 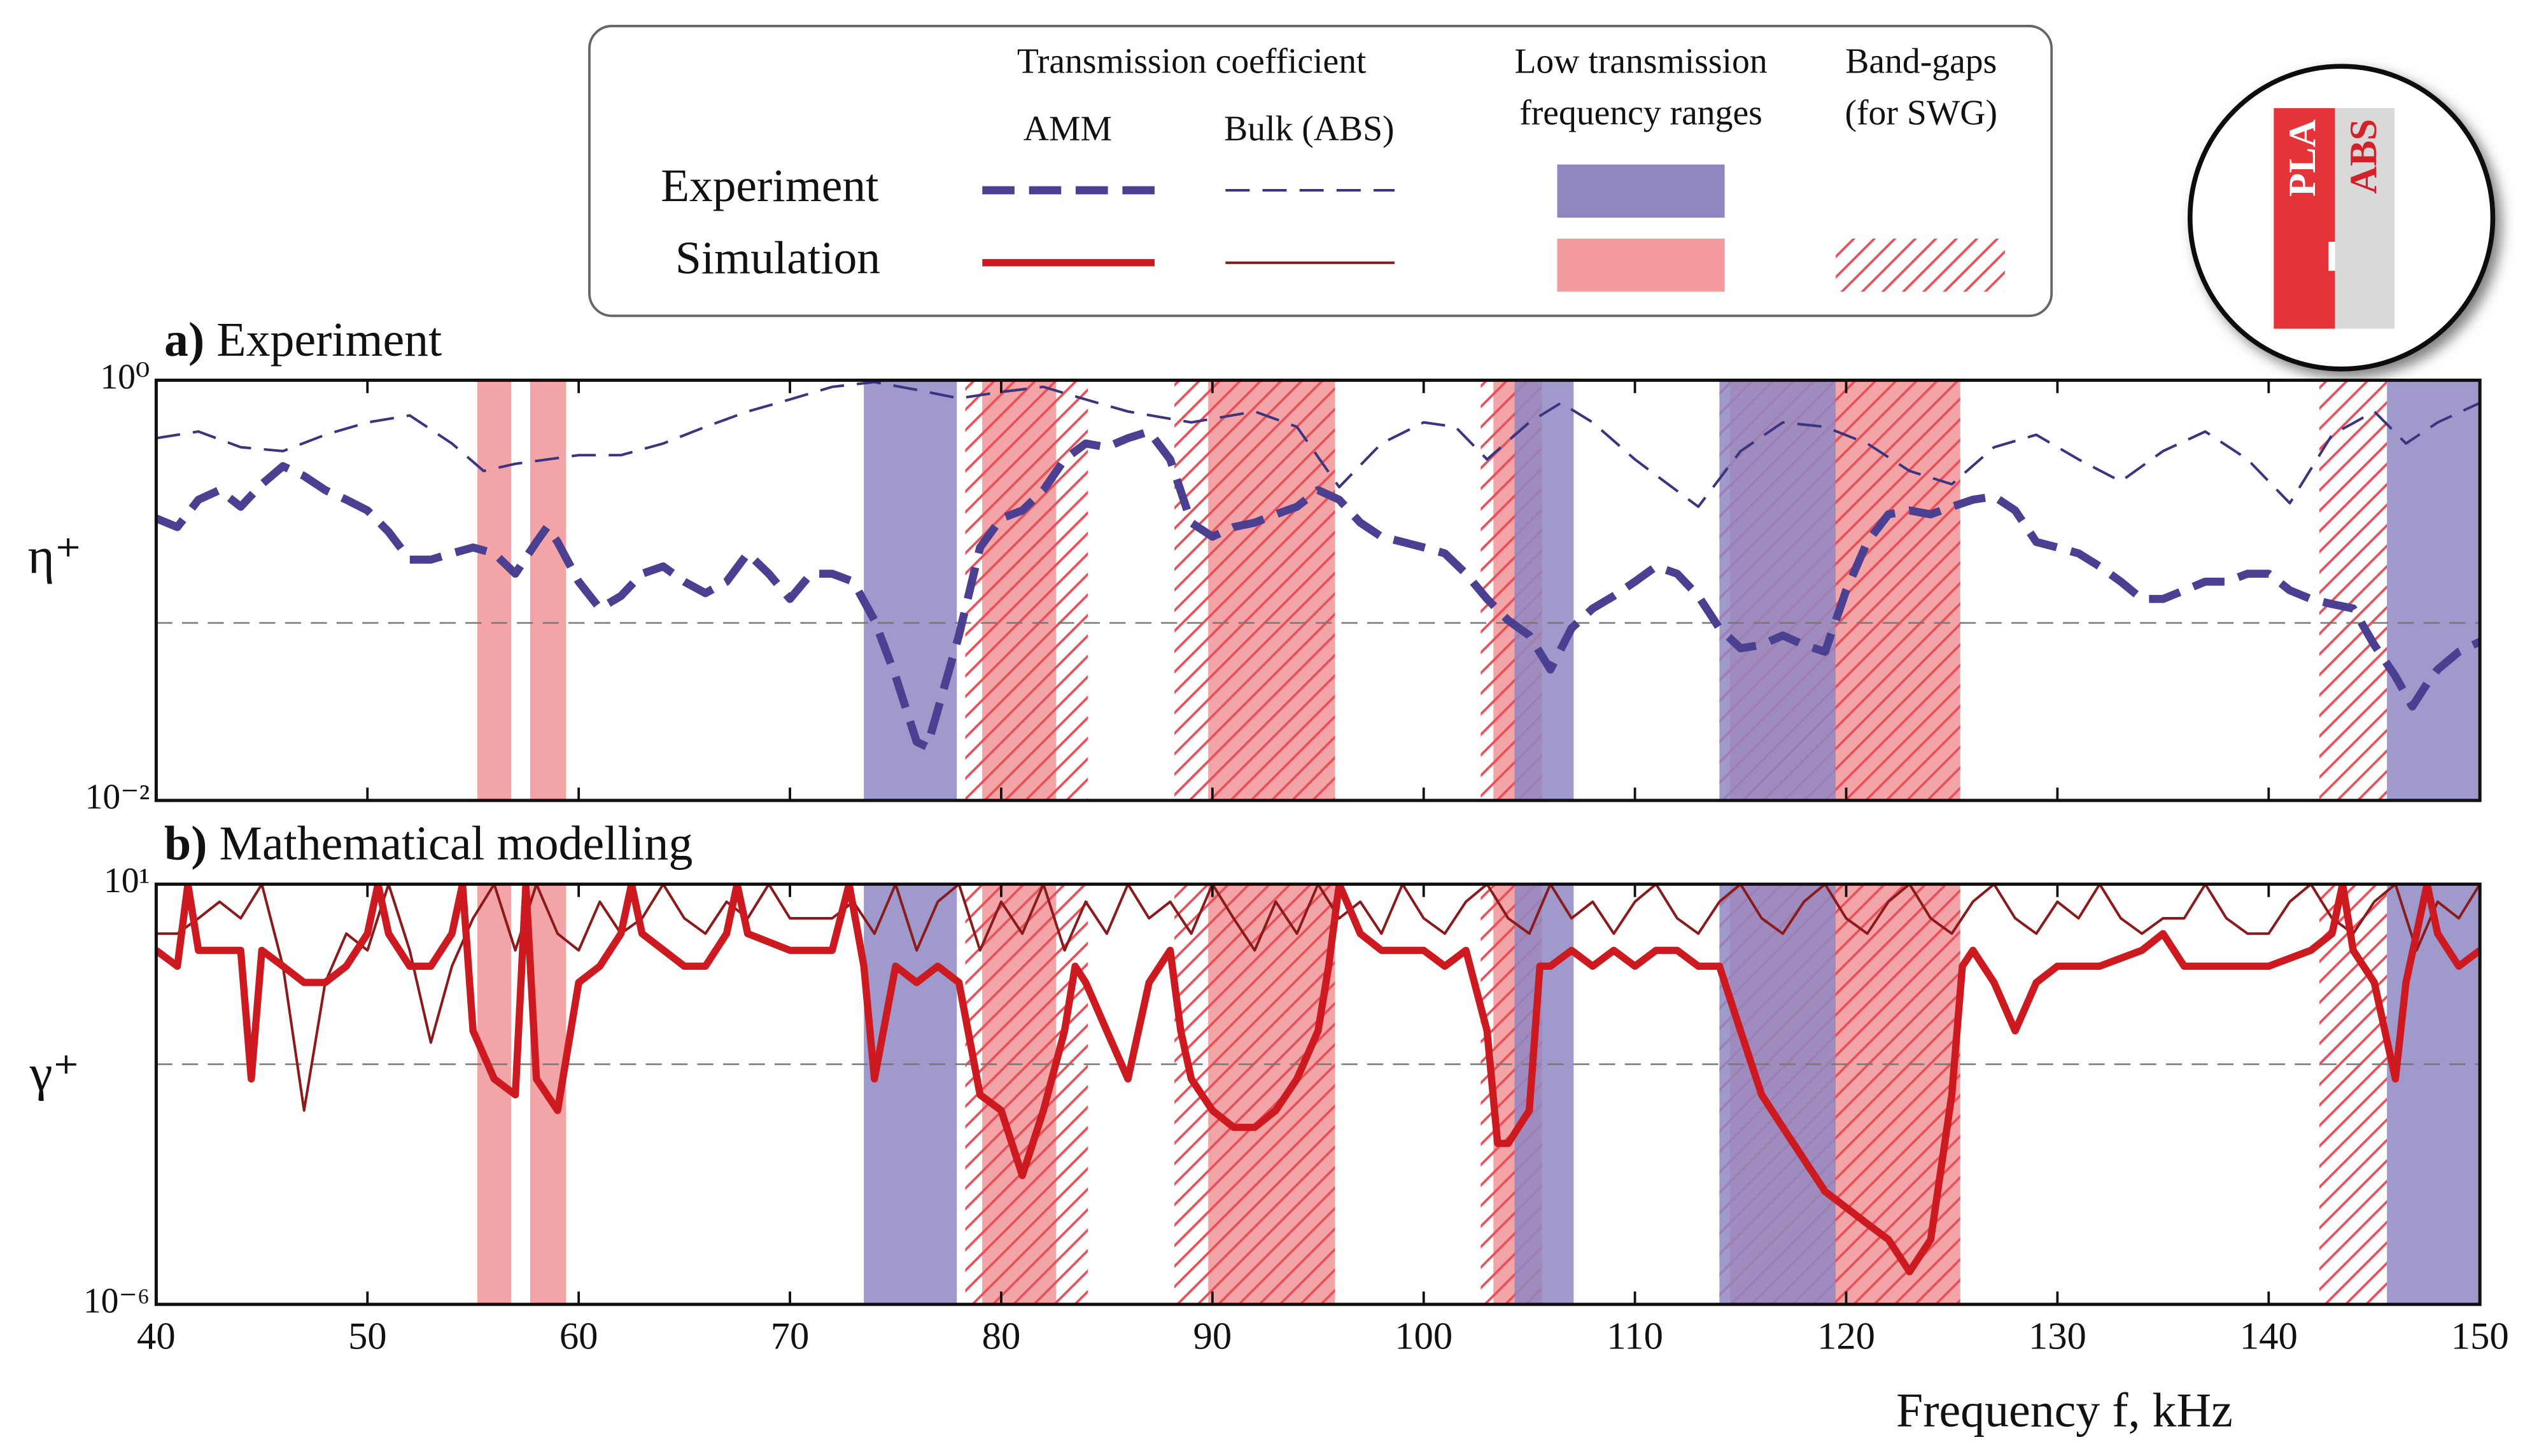 What do you see at coordinates (127, 880) in the screenshot?
I see `y-tick-label: 10¹` at bounding box center [127, 880].